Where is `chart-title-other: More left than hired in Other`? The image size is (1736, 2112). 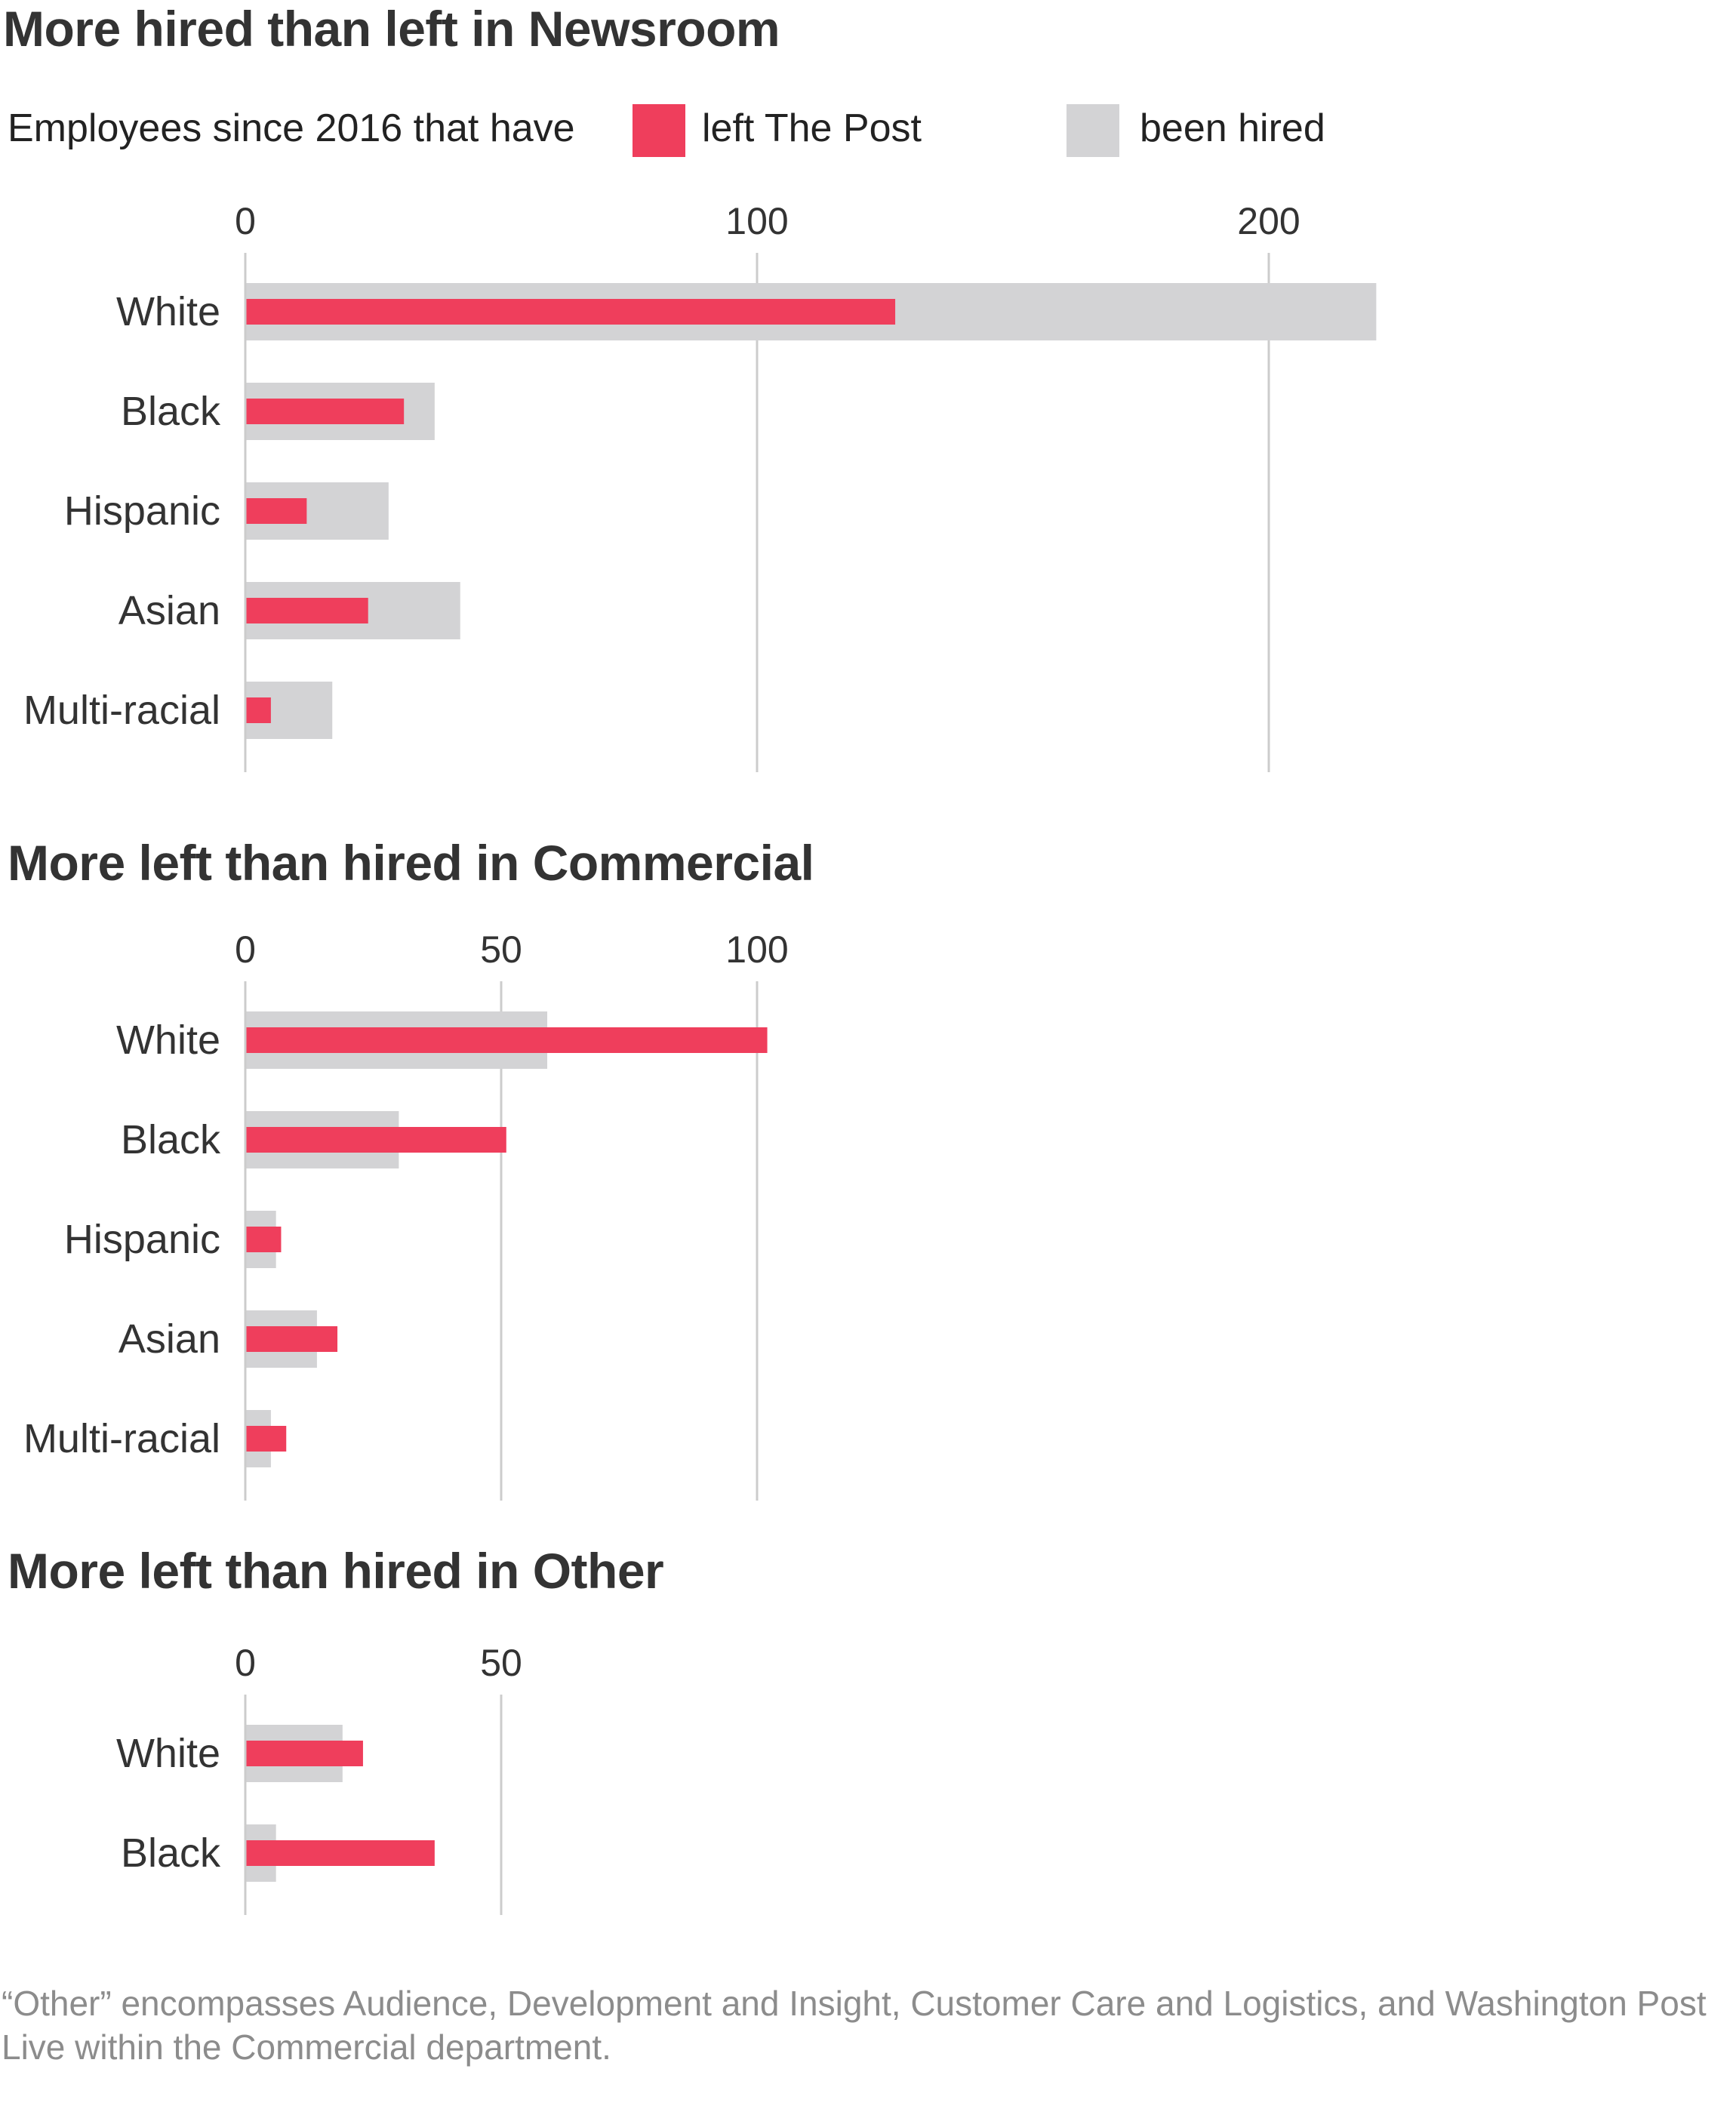
chart-title-other: More left than hired in Other is located at coordinates (336, 1571).